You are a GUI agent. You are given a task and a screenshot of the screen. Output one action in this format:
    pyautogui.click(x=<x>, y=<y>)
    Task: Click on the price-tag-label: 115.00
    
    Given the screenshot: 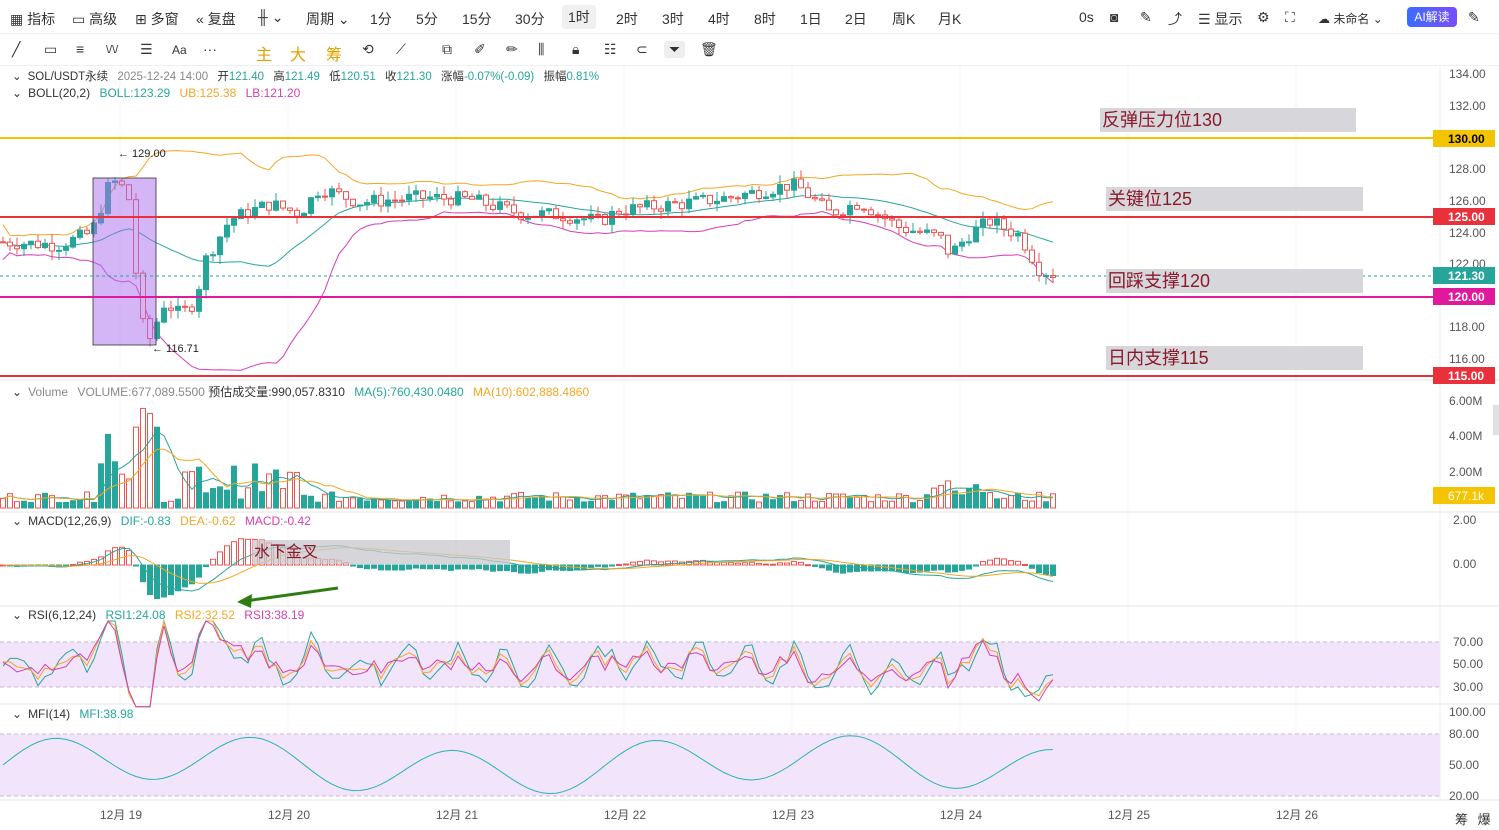 What is the action you would take?
    pyautogui.click(x=1466, y=376)
    